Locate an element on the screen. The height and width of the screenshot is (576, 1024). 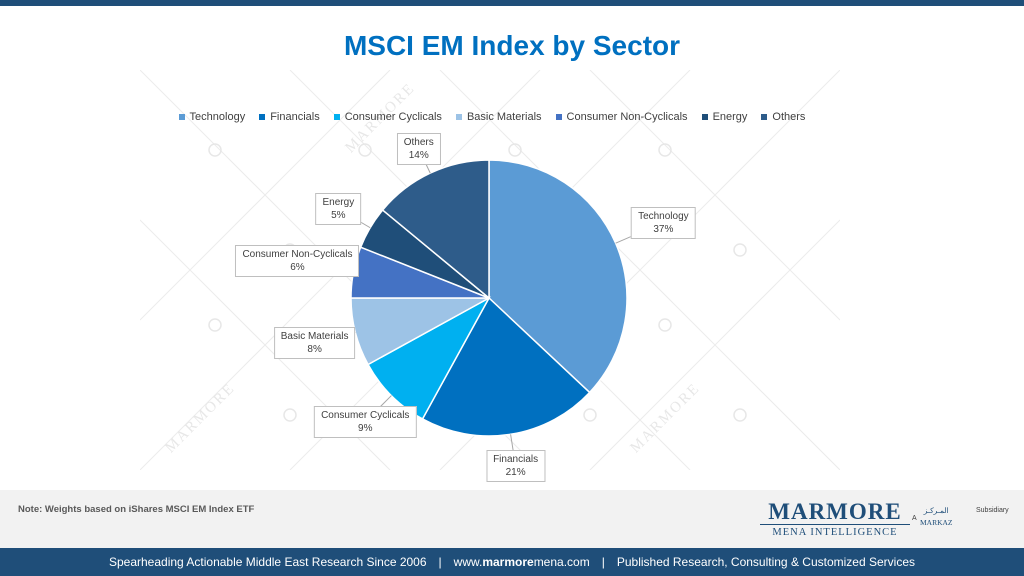
pie-slice-financials is located at coordinates (506, 366).